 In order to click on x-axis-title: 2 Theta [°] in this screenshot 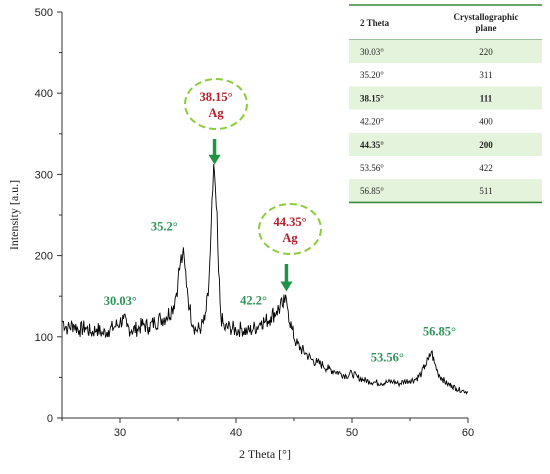, I will do `click(265, 454)`.